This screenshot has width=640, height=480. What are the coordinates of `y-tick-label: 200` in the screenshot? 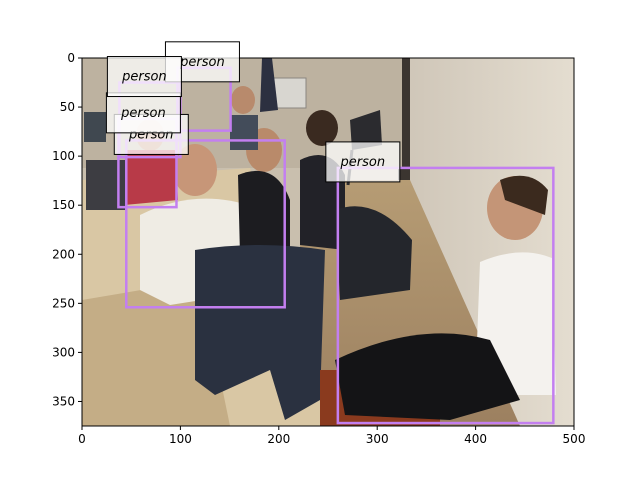 It's located at (63, 254).